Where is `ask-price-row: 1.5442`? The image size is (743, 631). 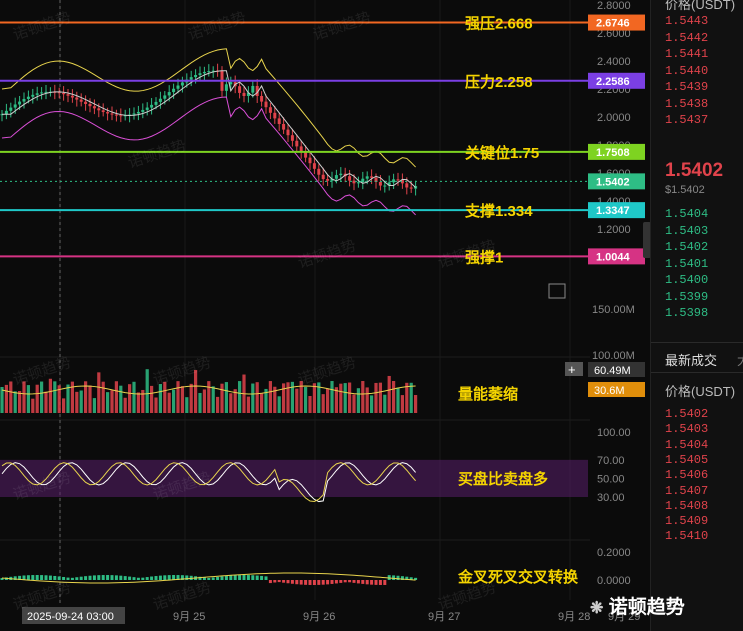
ask-price-row: 1.5442 is located at coordinates (687, 37).